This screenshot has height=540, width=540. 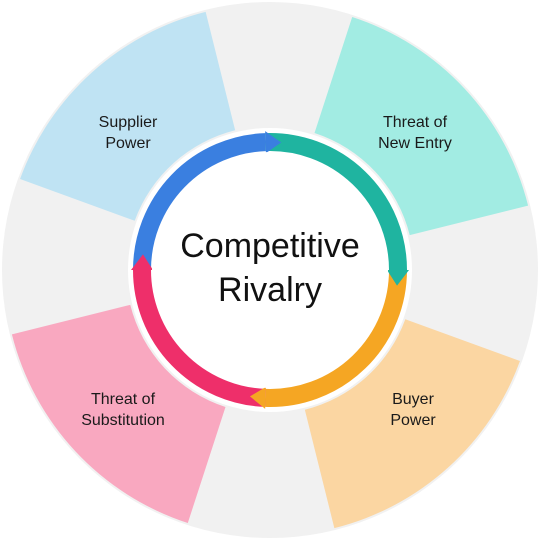 What do you see at coordinates (273, 142) in the screenshot?
I see `ring-arrowhead-teal` at bounding box center [273, 142].